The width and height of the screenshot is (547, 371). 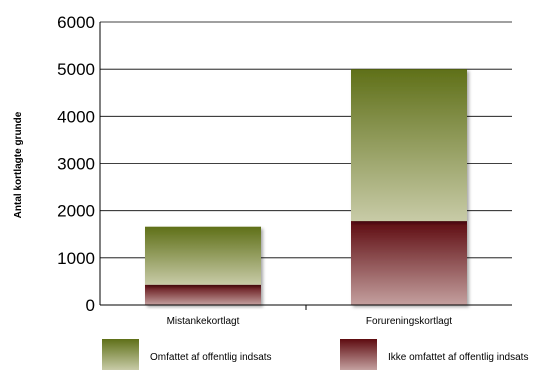 I want to click on y-tick-labels: 0 1000 2000 3000 4000 5000 6000, so click(x=76, y=164).